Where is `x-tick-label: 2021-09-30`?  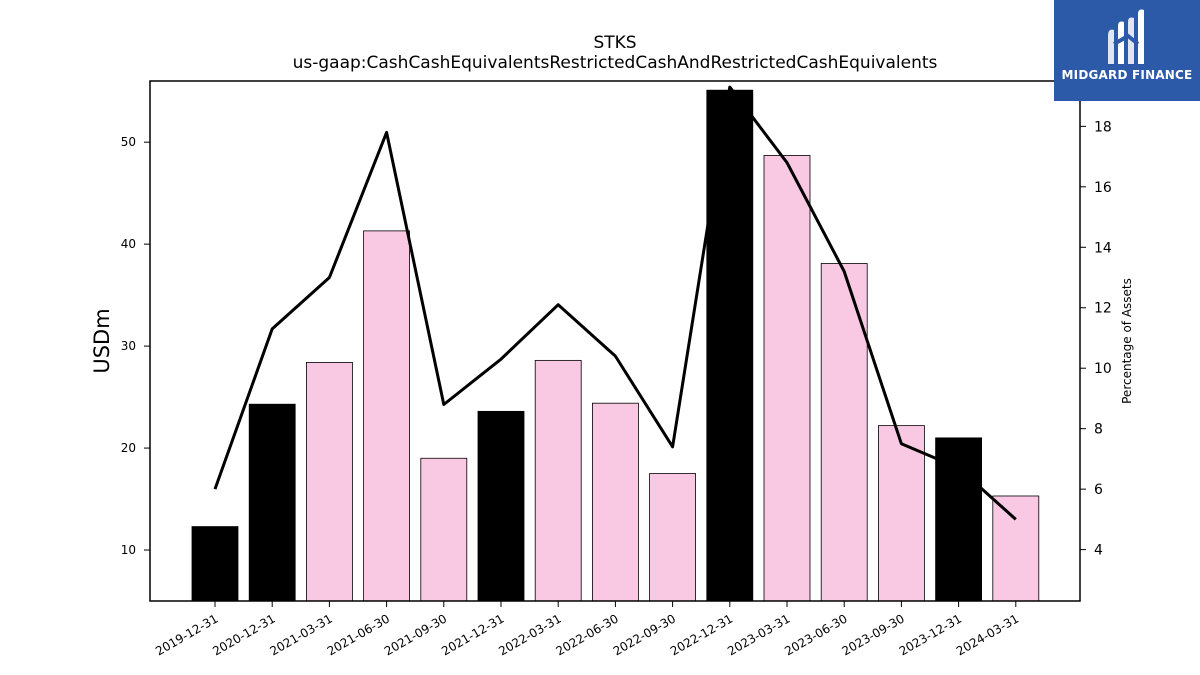
x-tick-label: 2021-09-30 is located at coordinates (415, 634).